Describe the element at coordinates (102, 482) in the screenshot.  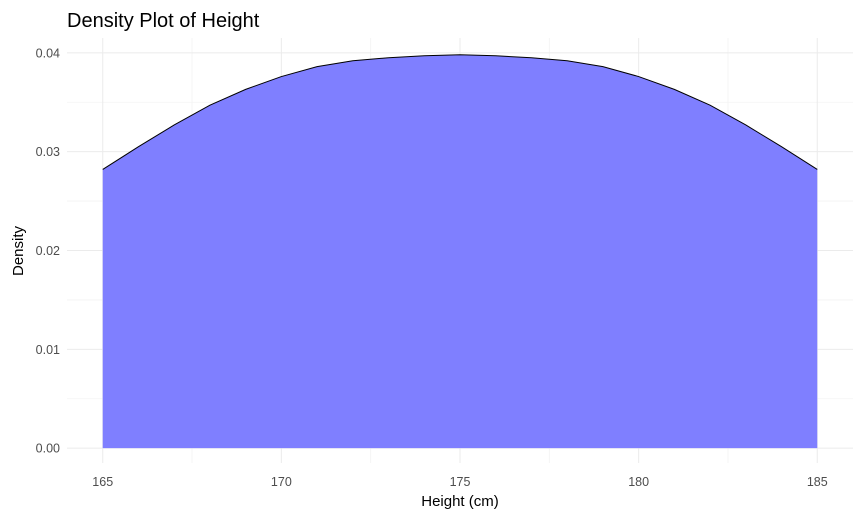
I see `x-tick-label: 165` at that location.